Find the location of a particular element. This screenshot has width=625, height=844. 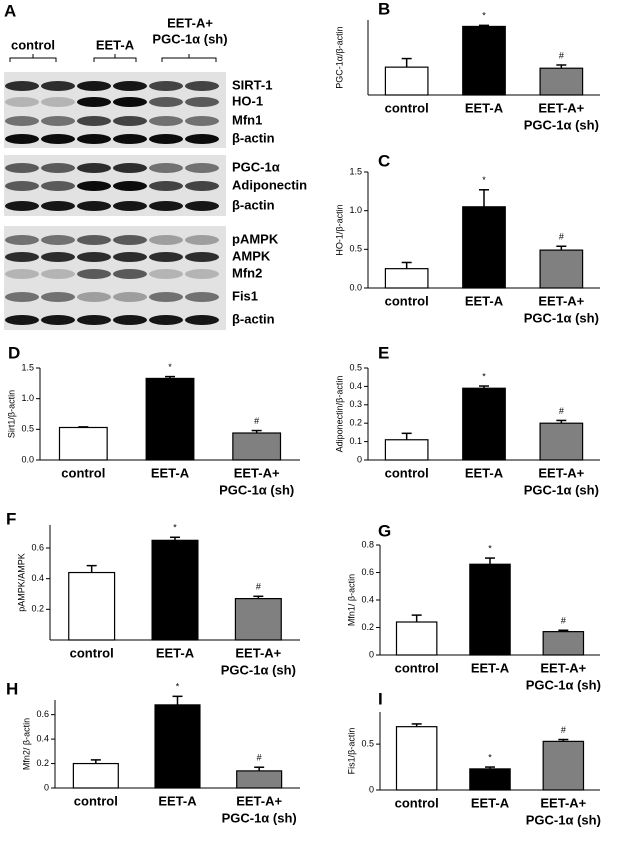

y-tick-label: 0.0 is located at coordinates (27, 459).